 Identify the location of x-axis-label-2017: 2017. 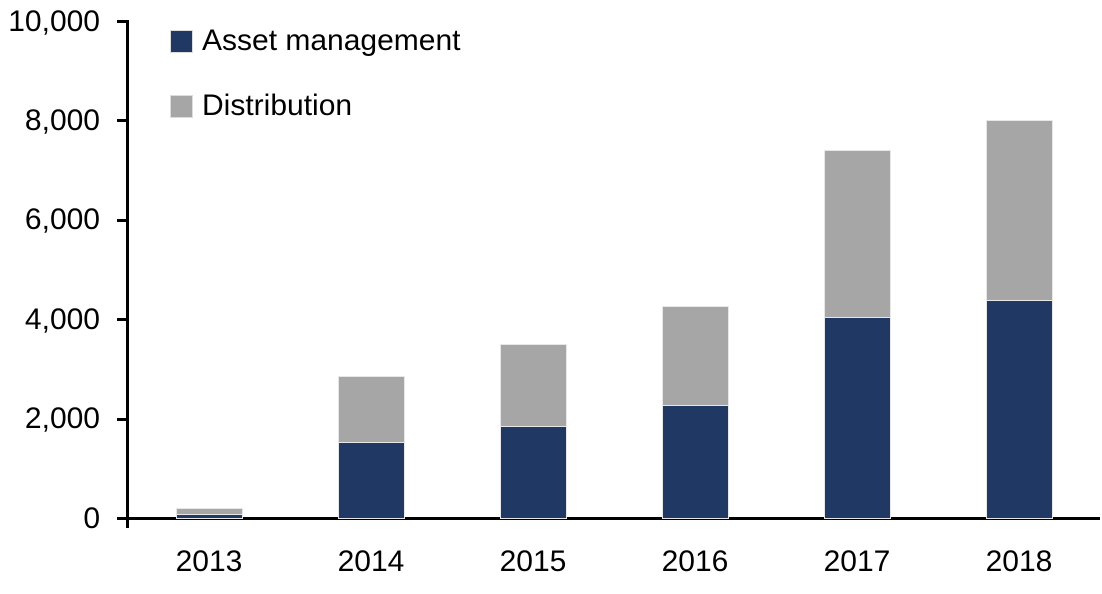
(857, 561).